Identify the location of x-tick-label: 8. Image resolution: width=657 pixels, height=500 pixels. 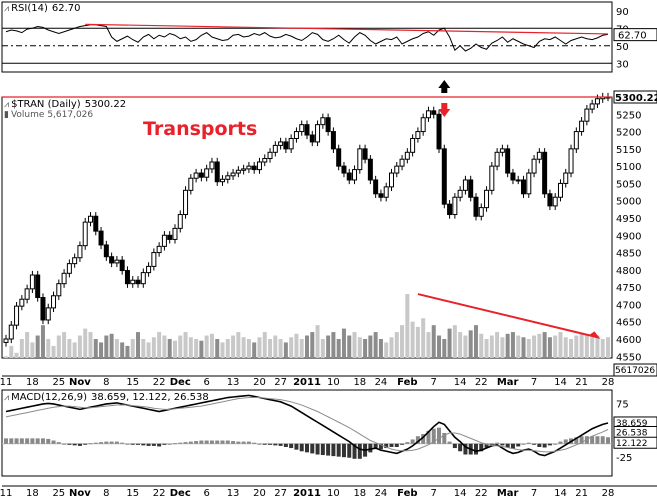
(106, 382).